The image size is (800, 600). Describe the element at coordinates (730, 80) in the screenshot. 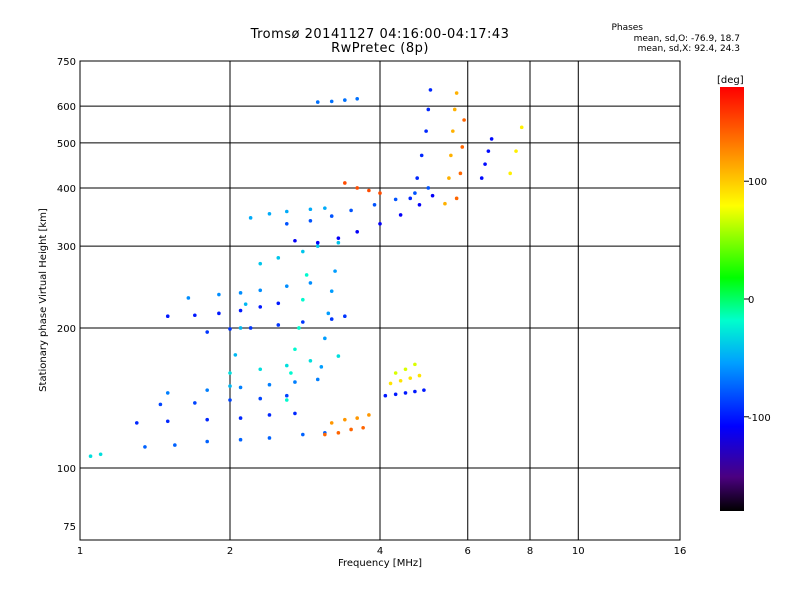

I see `colorbar-unit: [deg]` at that location.